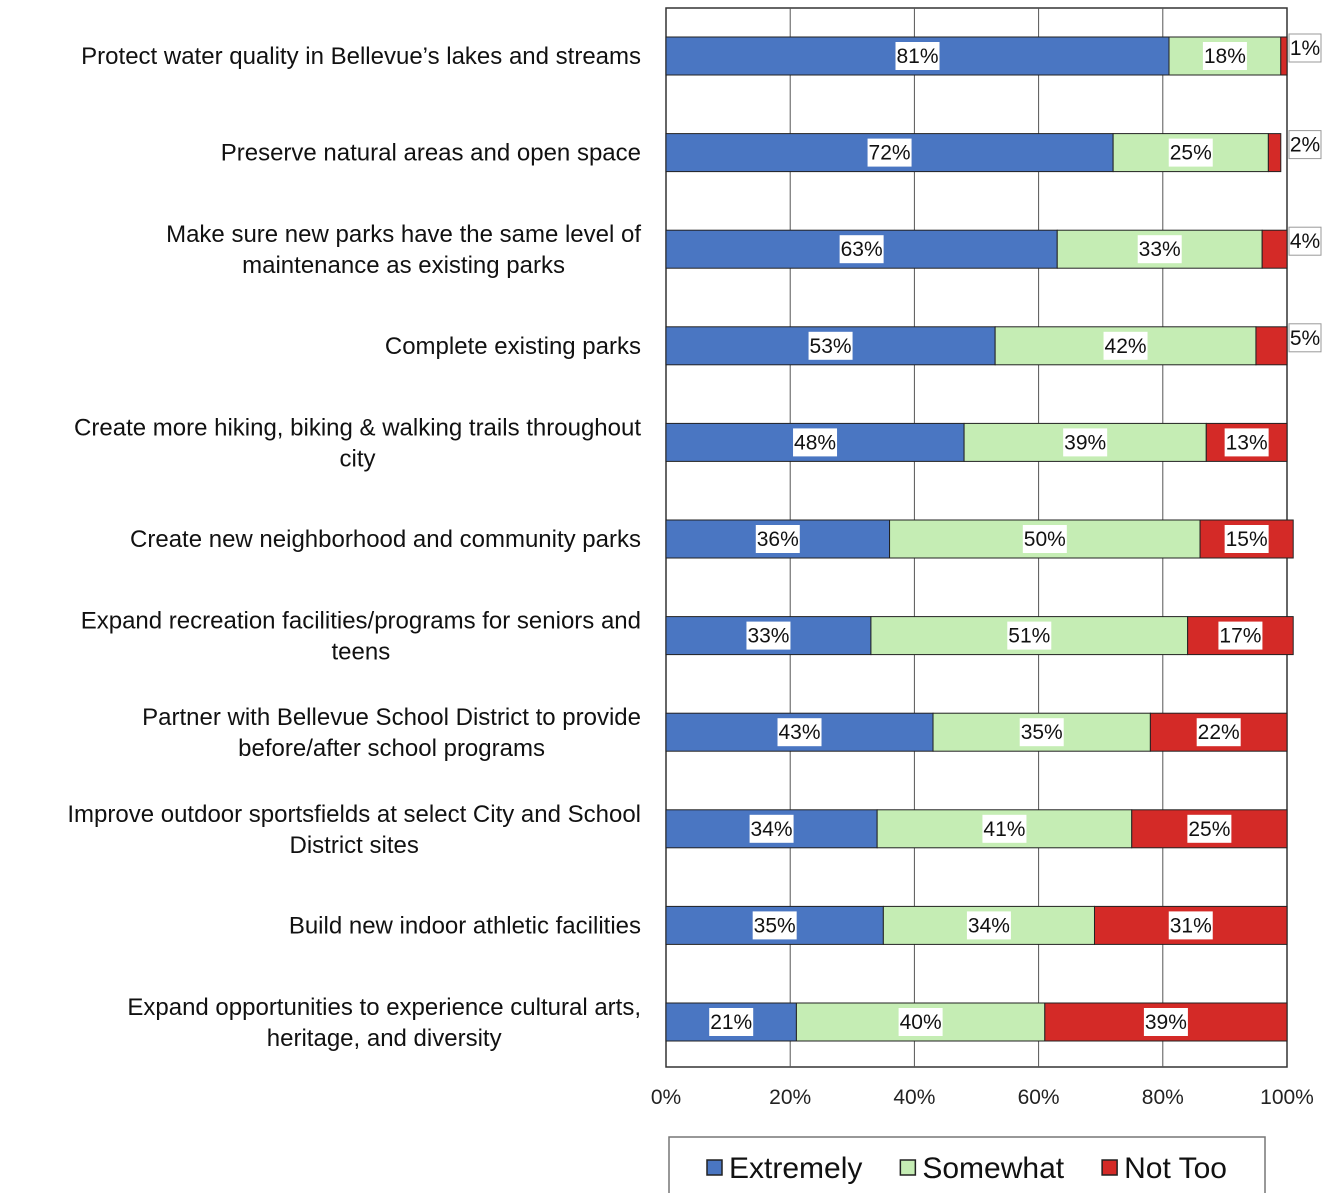 This screenshot has height=1193, width=1340. I want to click on data-label: 41%, so click(1004, 829).